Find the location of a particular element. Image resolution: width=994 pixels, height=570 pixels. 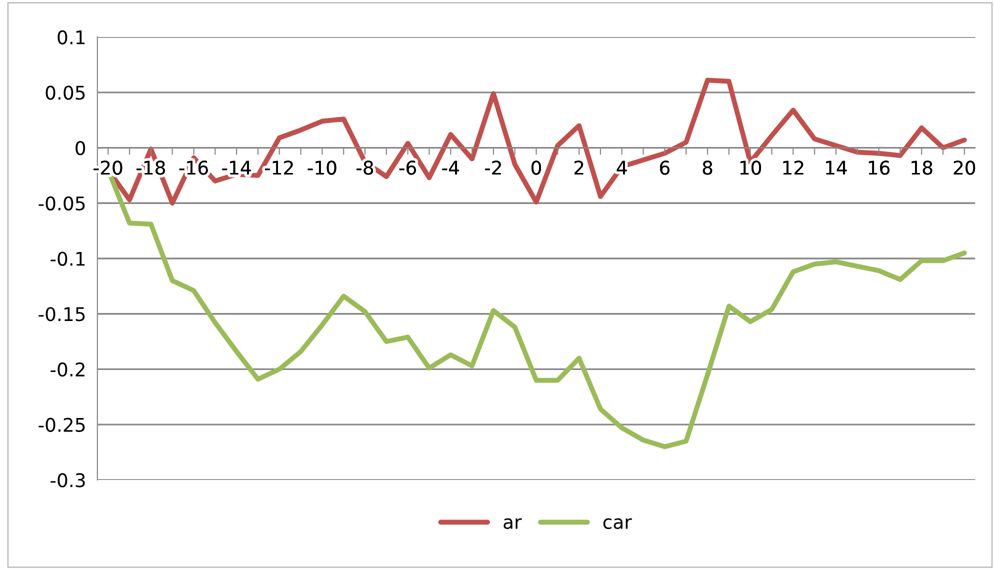

x-tick-label: 10 is located at coordinates (751, 167).